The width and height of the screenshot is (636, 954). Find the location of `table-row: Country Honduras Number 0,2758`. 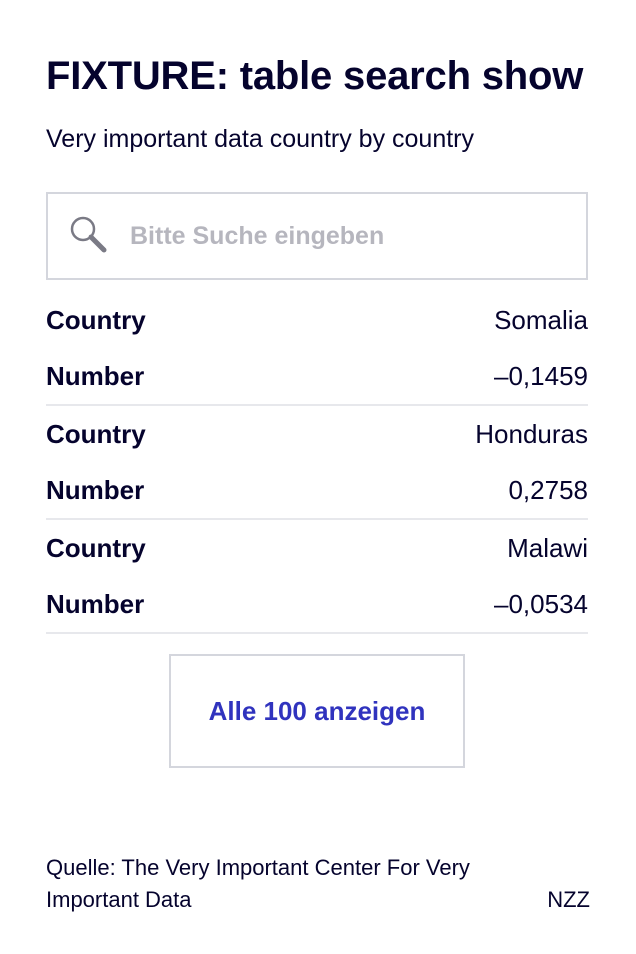

table-row: Country Honduras Number 0,2758 is located at coordinates (317, 463).